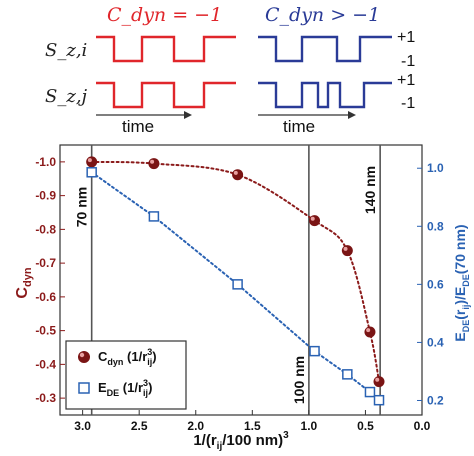  Describe the element at coordinates (241, 441) in the screenshot. I see `x-axis-title: 1/(rij/100 nm)3` at that location.